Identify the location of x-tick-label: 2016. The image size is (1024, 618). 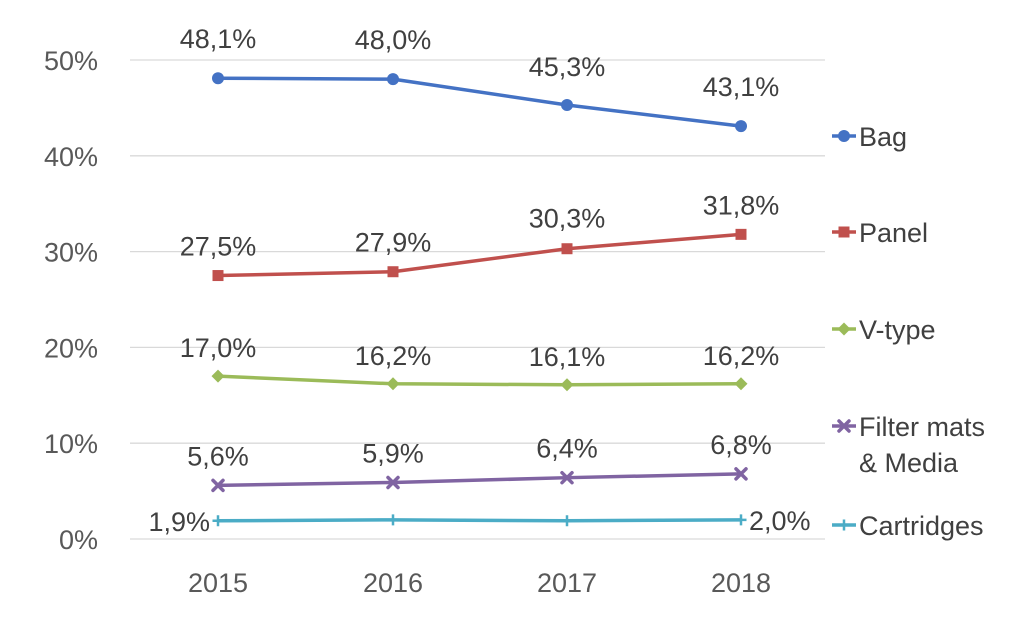
(393, 583).